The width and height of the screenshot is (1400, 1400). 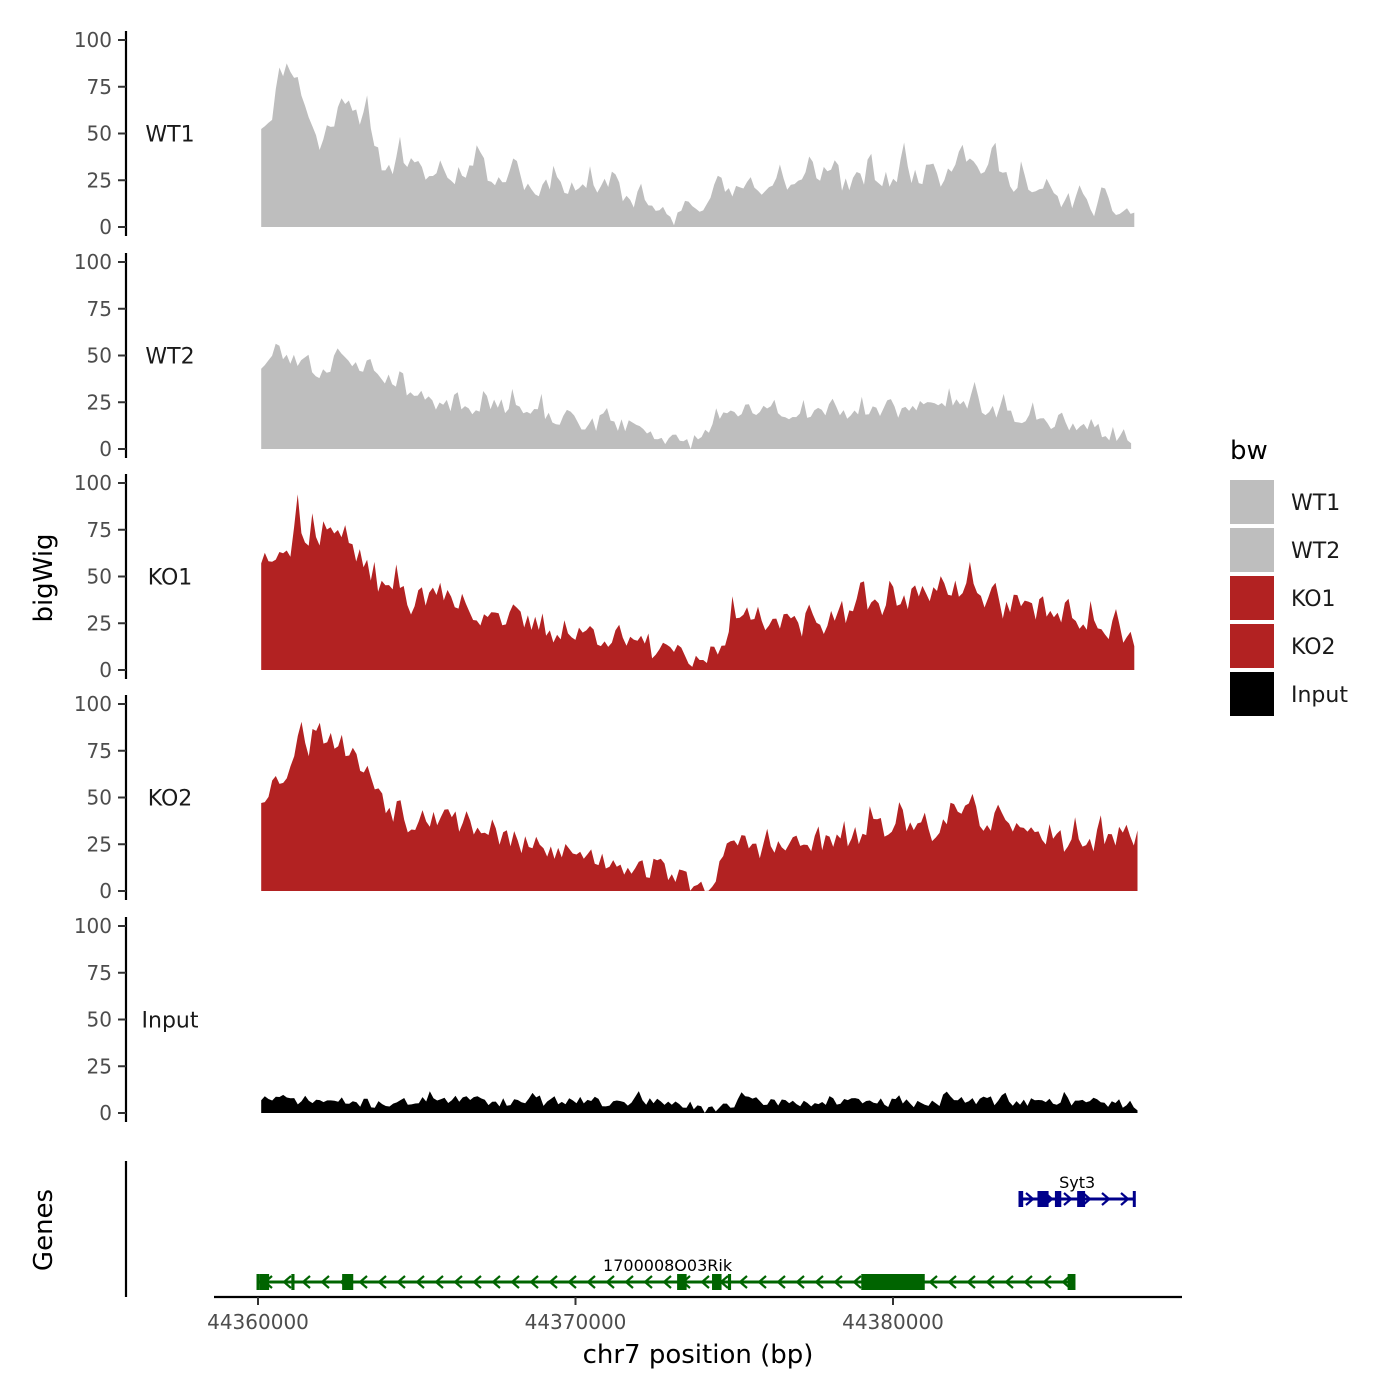 What do you see at coordinates (1252, 646) in the screenshot?
I see `legend-swatch-ko2` at bounding box center [1252, 646].